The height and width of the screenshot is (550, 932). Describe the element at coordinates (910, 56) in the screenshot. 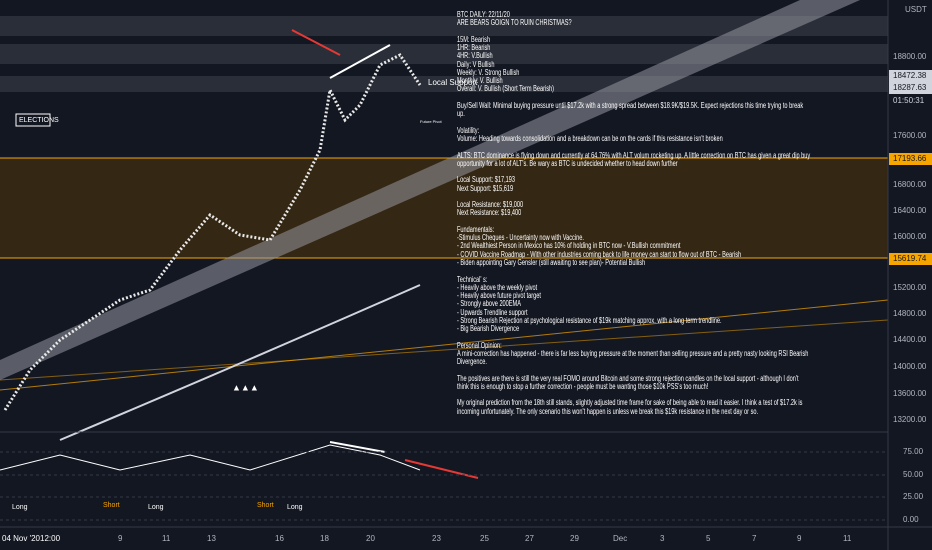

I see `price-label: 18800.00` at that location.